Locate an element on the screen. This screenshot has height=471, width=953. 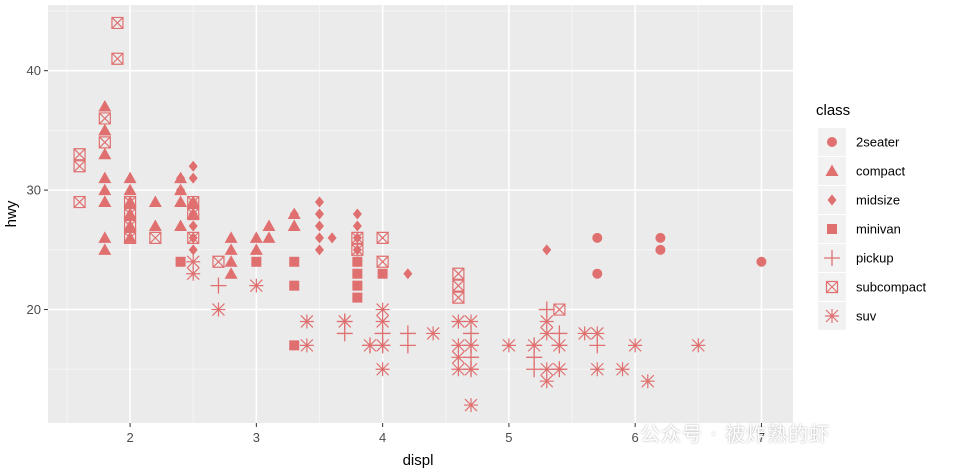
x-tick-label: 2 is located at coordinates (129, 437).